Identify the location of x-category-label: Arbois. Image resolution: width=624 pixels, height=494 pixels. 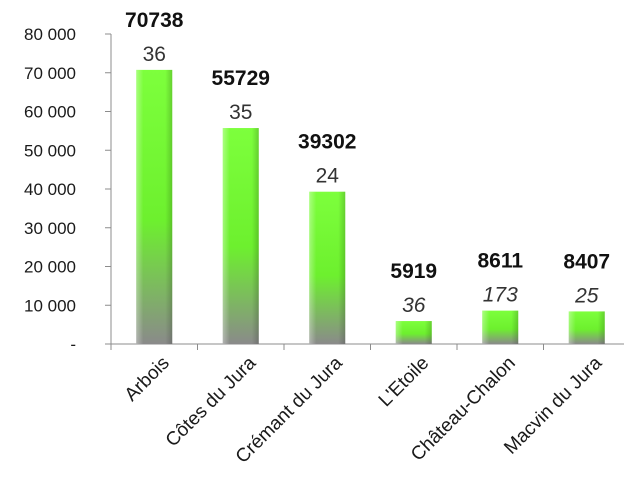
(147, 379).